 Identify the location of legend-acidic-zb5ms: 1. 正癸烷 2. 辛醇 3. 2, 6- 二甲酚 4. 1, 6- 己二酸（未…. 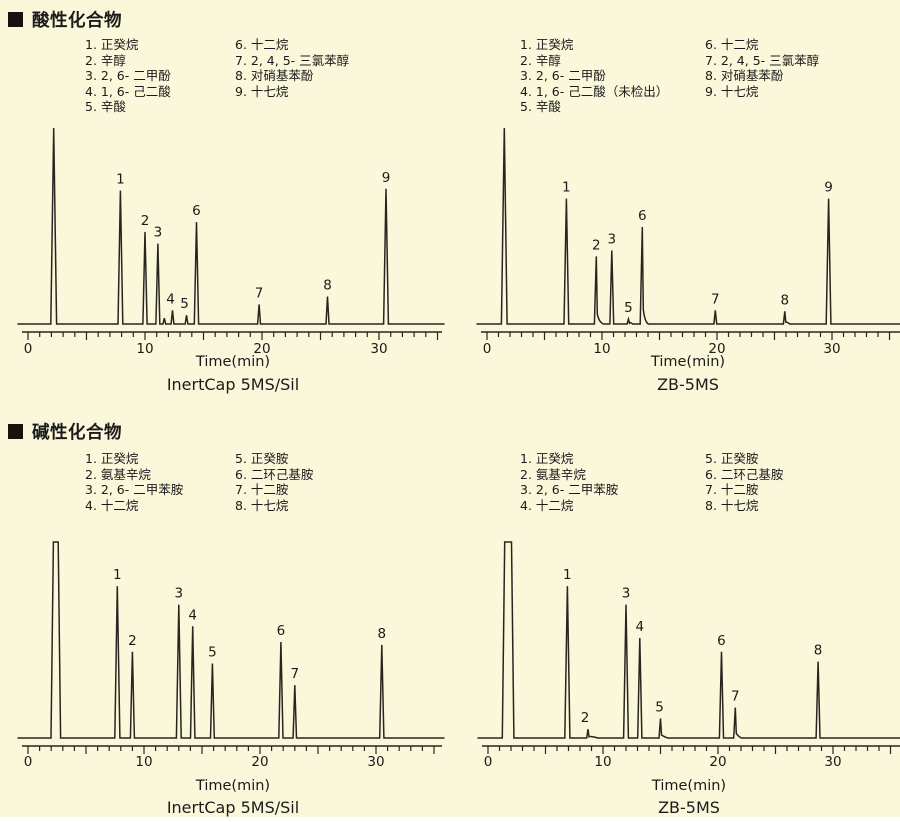
(669, 76).